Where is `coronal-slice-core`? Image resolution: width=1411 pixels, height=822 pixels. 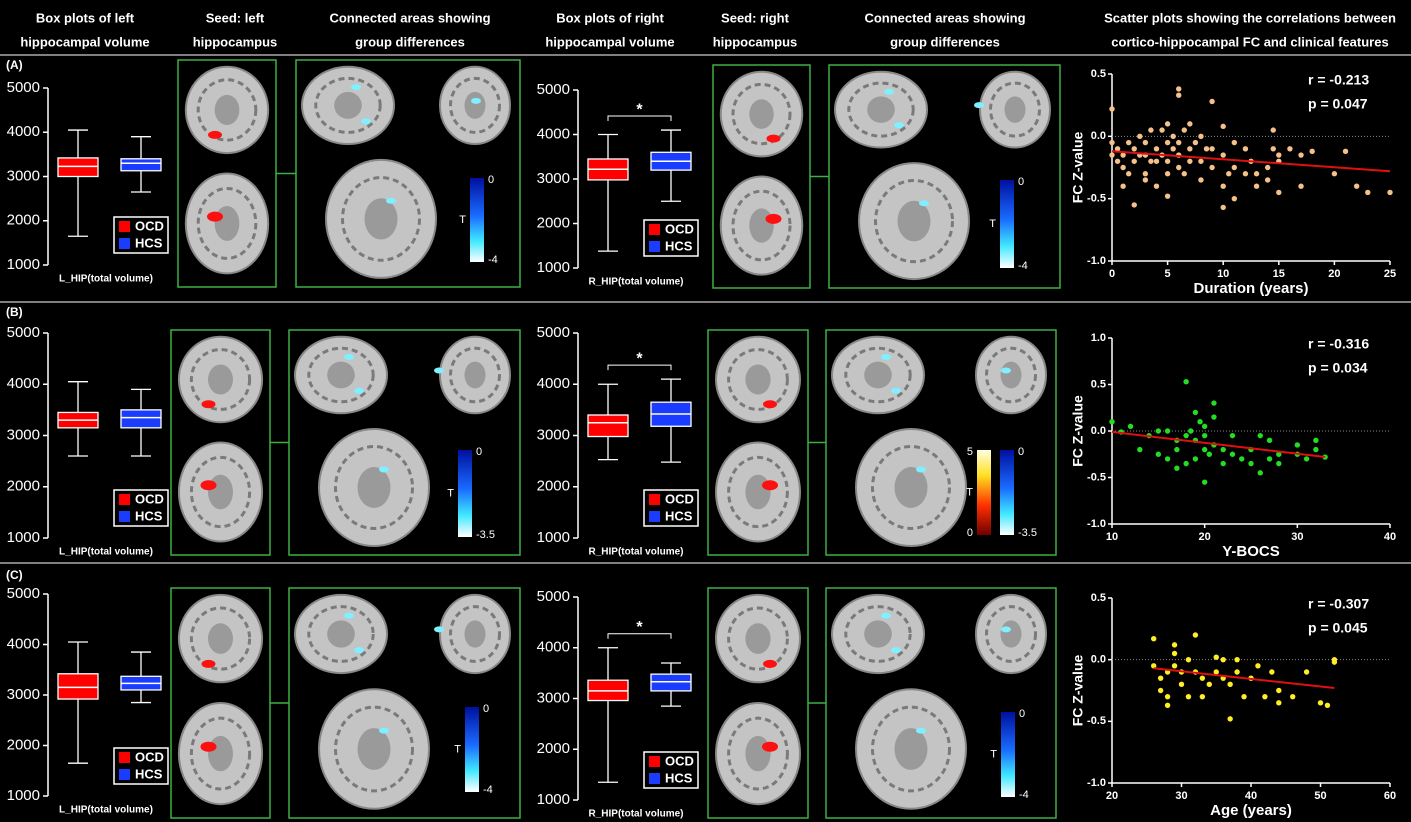
coronal-slice-core is located at coordinates (475, 105).